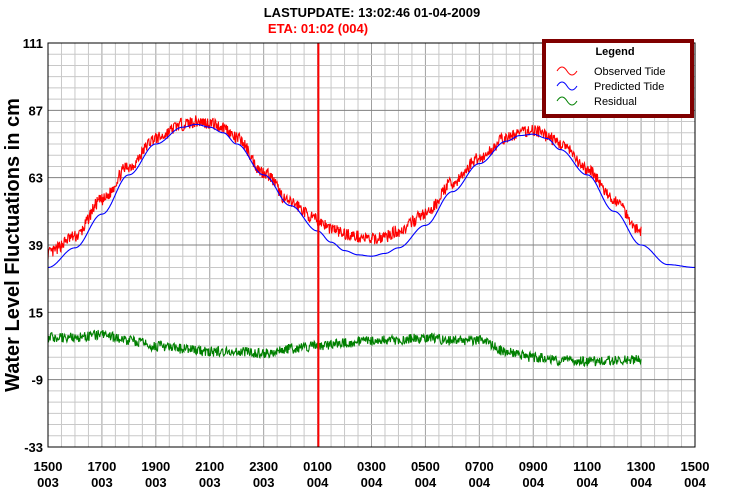 The height and width of the screenshot is (490, 744). Describe the element at coordinates (614, 52) in the screenshot. I see `legend-title: Legend` at that location.